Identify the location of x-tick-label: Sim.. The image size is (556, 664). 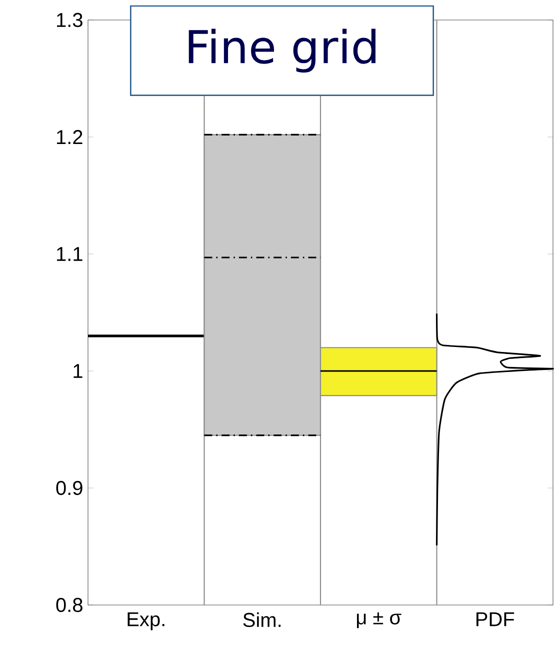
(262, 620).